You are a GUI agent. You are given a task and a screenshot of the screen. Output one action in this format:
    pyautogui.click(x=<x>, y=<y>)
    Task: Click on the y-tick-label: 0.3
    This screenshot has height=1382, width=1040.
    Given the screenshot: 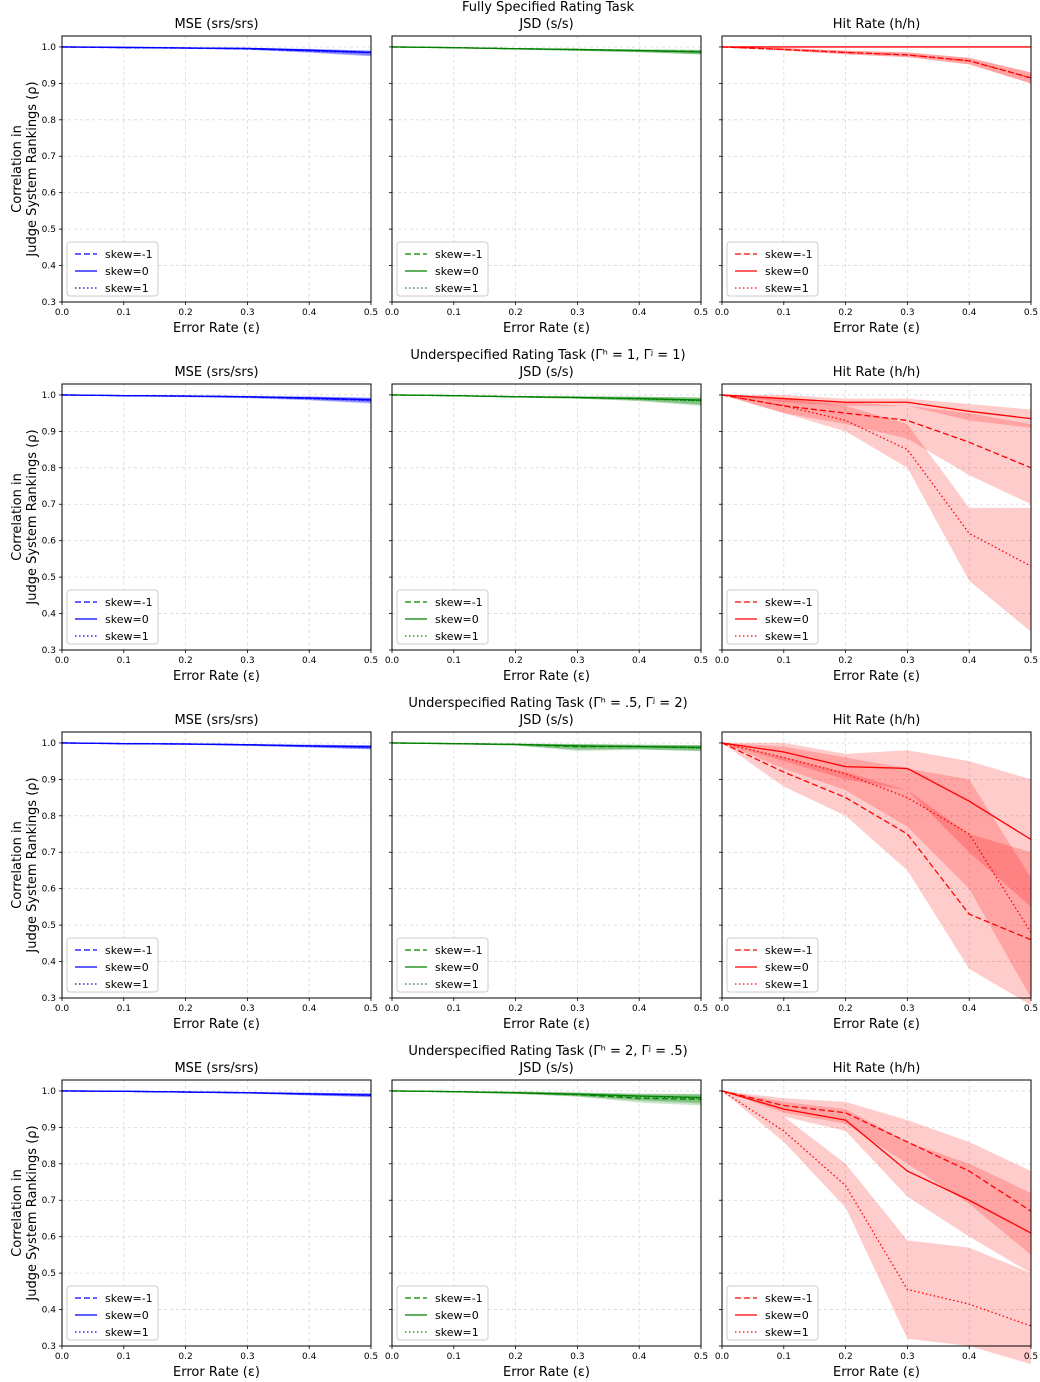 What is the action you would take?
    pyautogui.click(x=49, y=651)
    